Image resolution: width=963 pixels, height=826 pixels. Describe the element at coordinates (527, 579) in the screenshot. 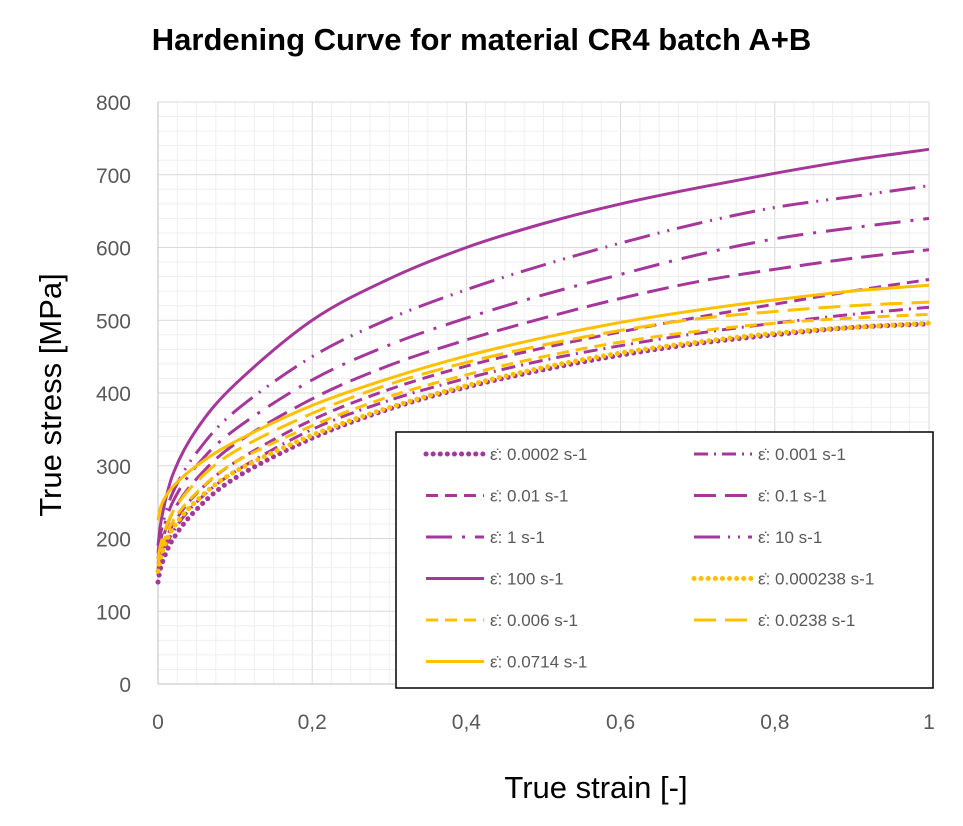

I see `legend-entry-label: ε̇: 100 s-1` at that location.